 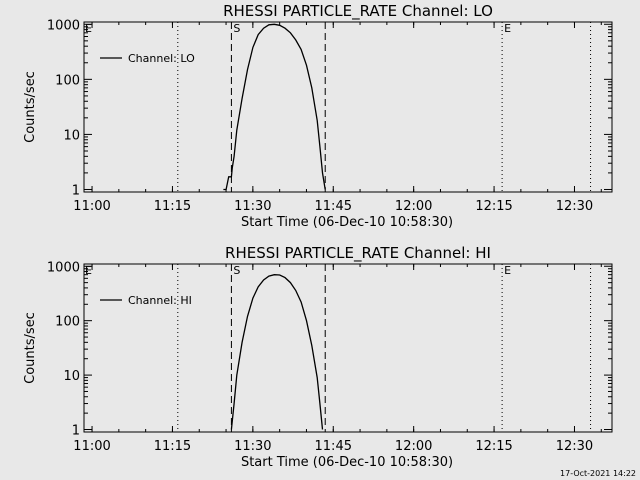 I want to click on panel-1-x-tick-label: 11:45, so click(x=333, y=206).